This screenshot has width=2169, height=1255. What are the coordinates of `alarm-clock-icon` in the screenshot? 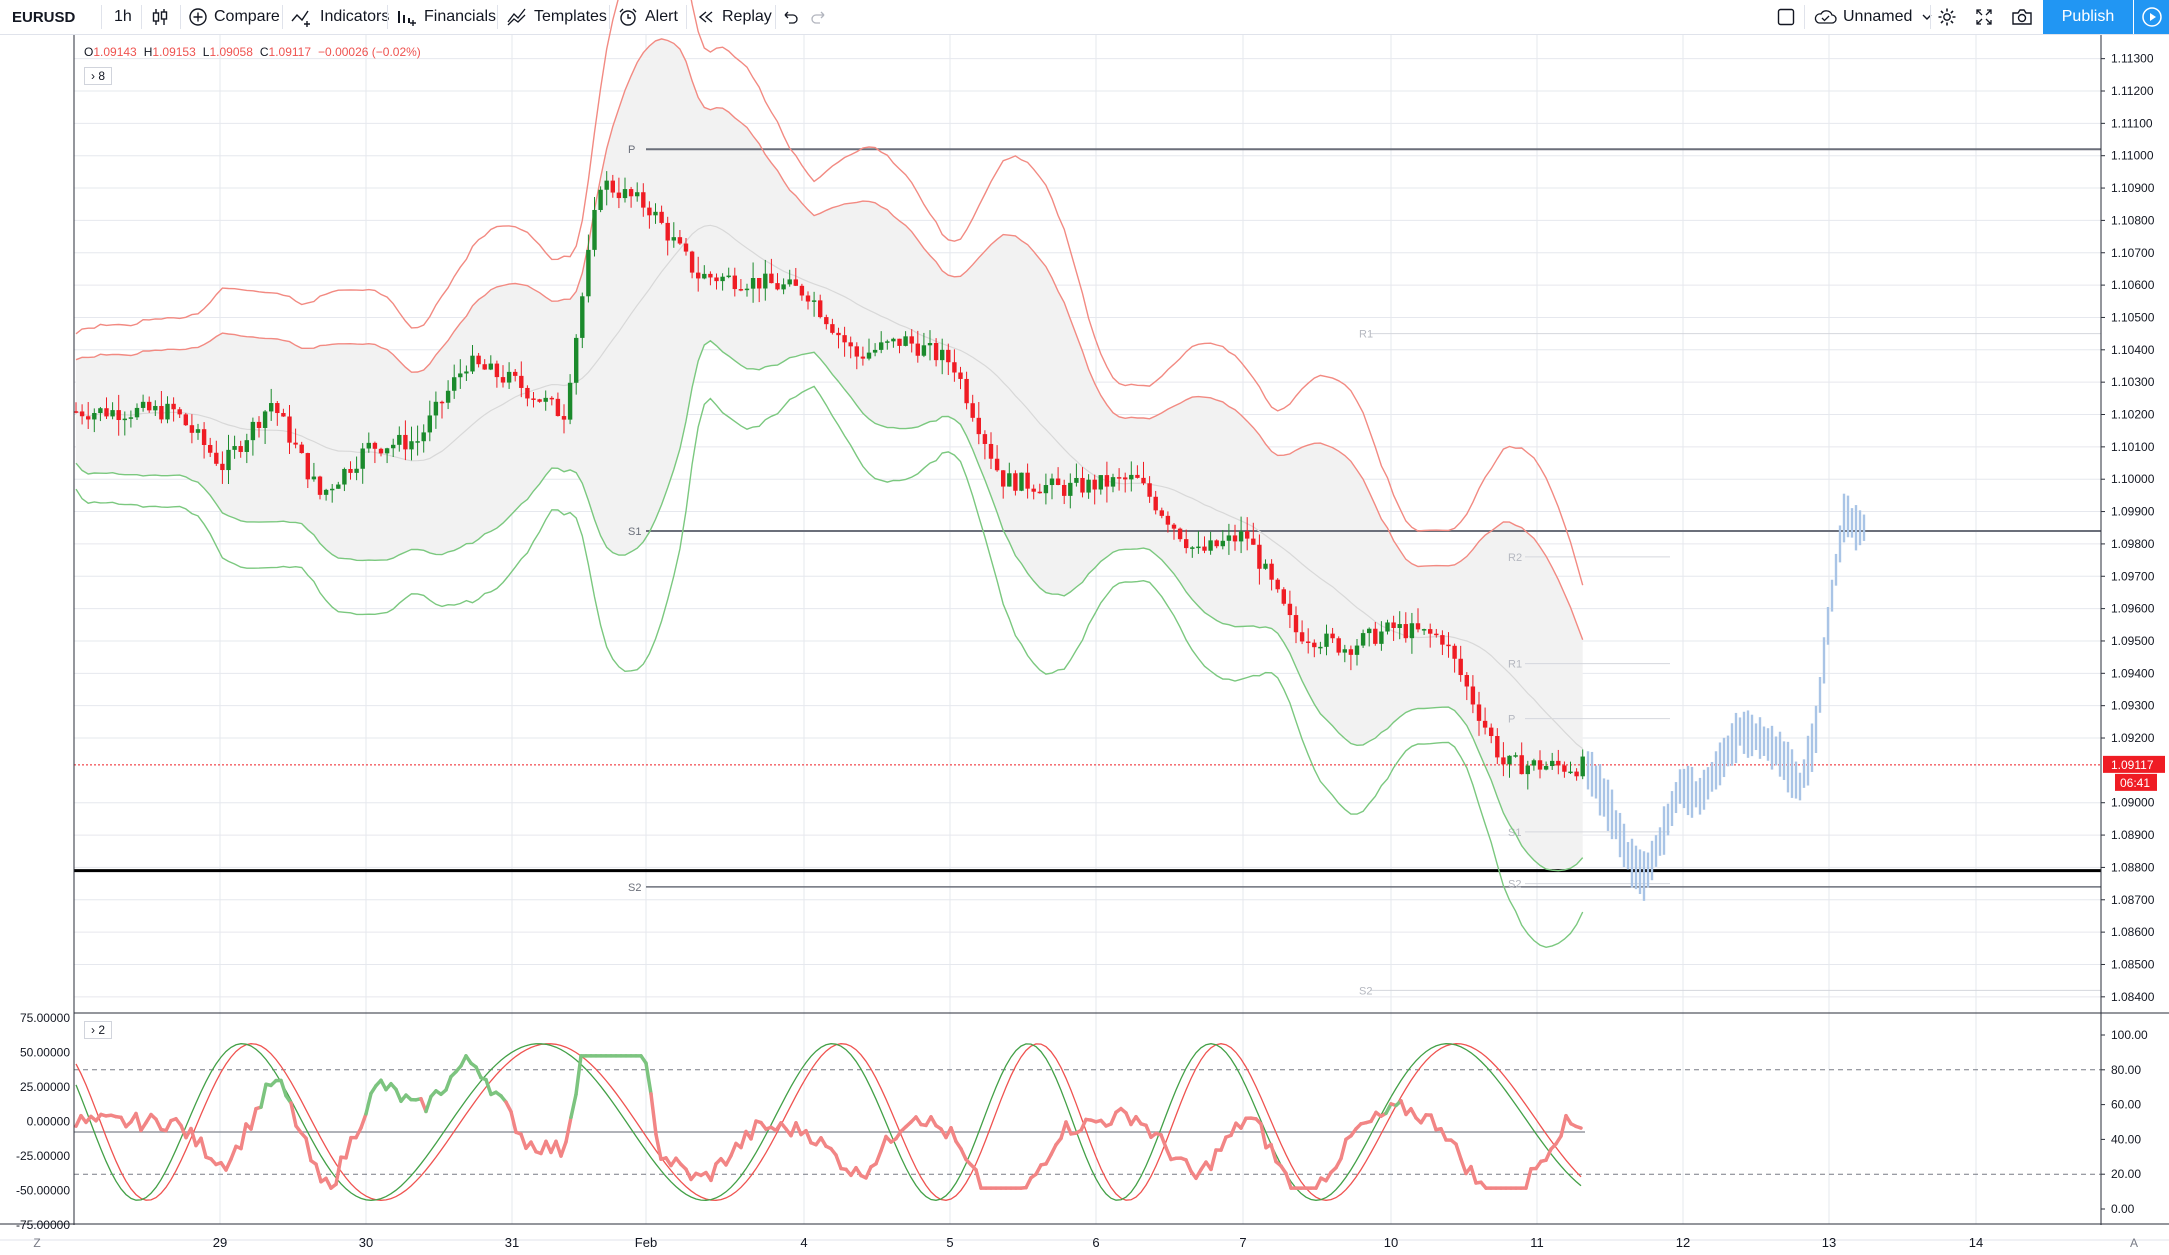 It's located at (628, 17).